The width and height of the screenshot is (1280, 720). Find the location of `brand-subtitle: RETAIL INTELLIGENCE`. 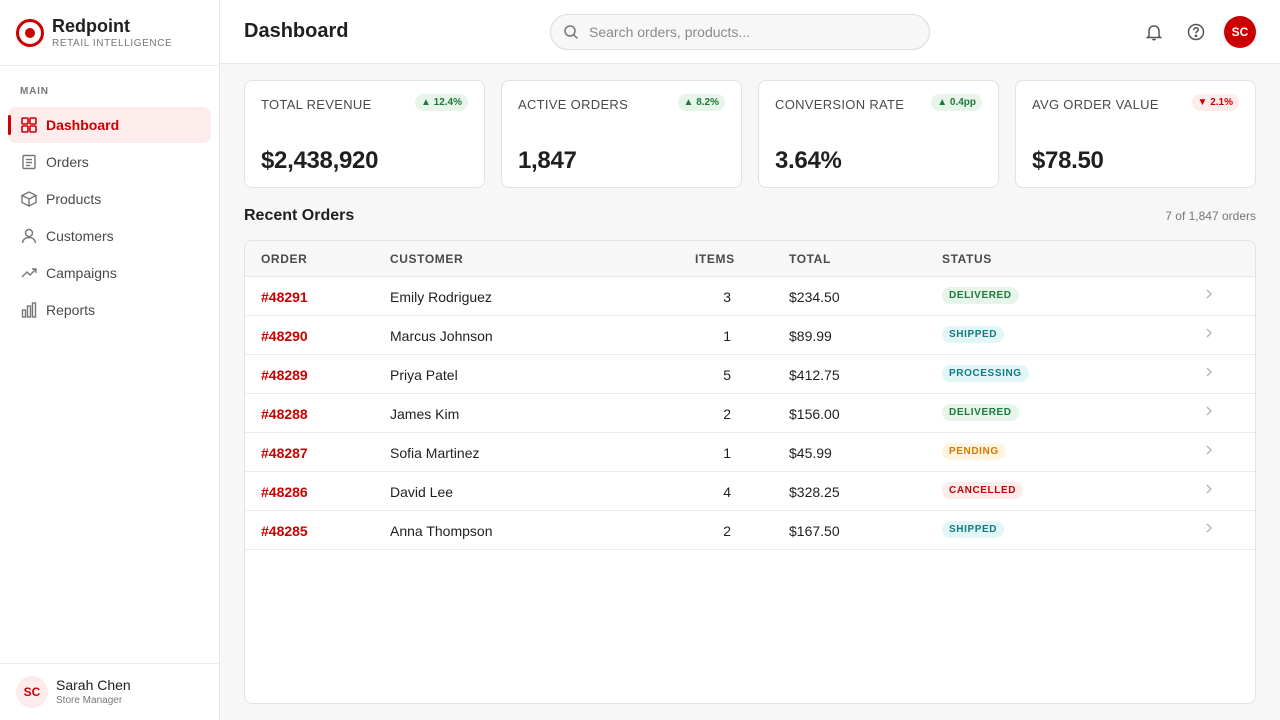

brand-subtitle: RETAIL INTELLIGENCE is located at coordinates (112, 43).